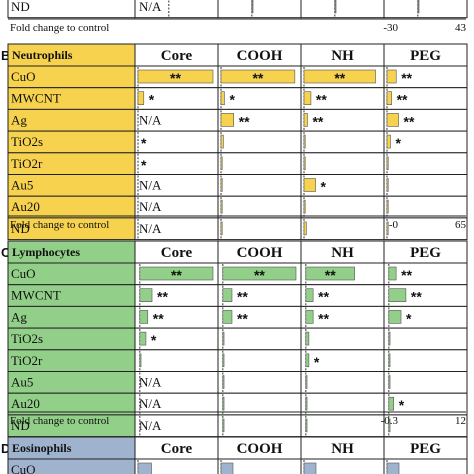 Image resolution: width=474 pixels, height=474 pixels. I want to click on row-label: Au5, so click(22, 185).